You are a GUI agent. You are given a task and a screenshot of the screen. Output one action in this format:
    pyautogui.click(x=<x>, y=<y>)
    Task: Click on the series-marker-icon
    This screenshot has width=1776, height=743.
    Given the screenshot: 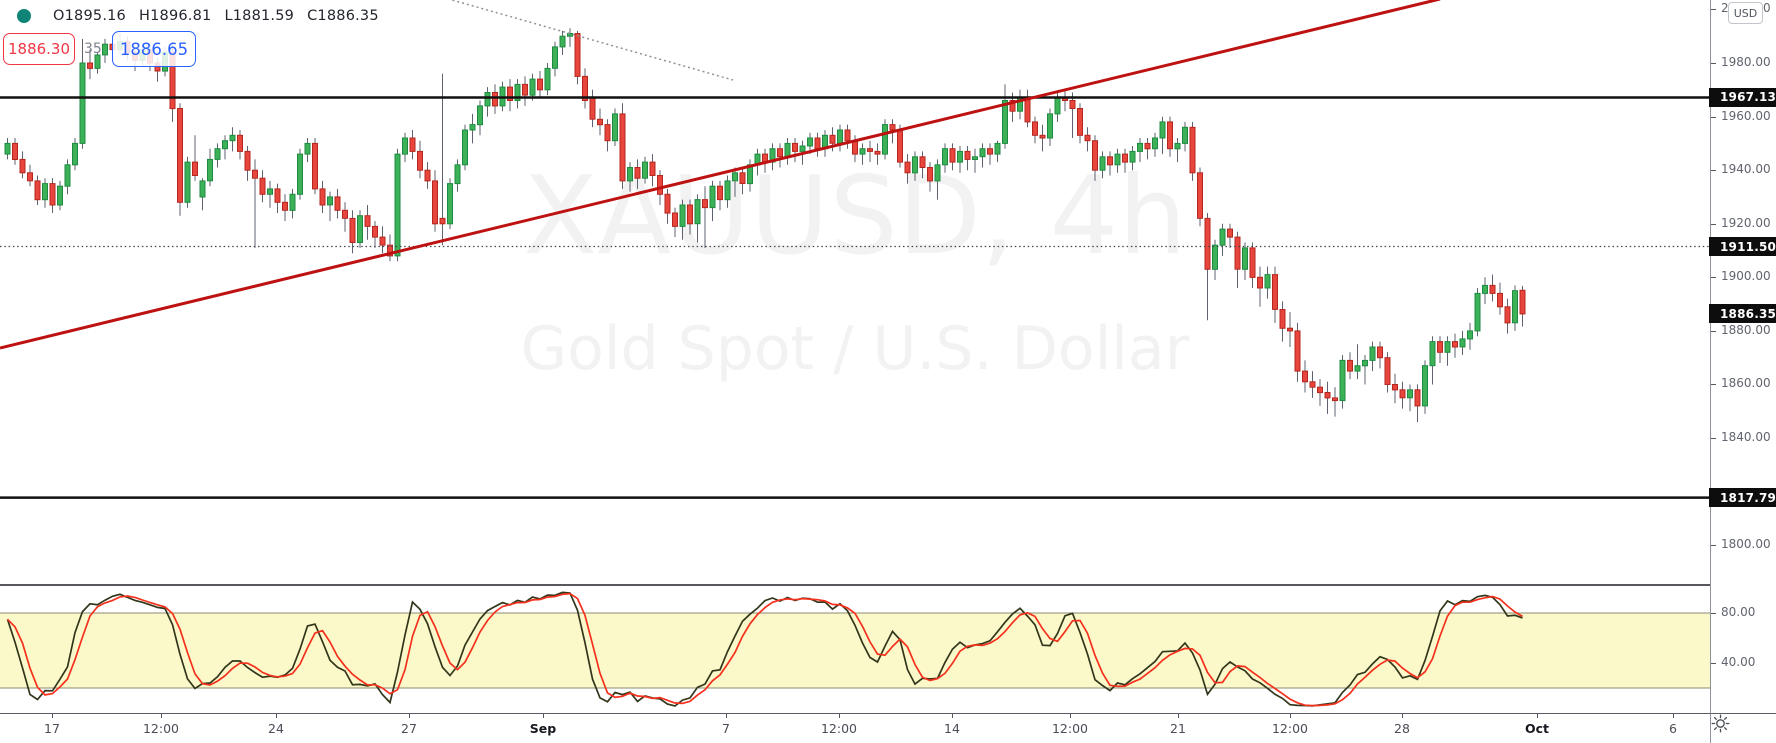 What is the action you would take?
    pyautogui.click(x=24, y=16)
    